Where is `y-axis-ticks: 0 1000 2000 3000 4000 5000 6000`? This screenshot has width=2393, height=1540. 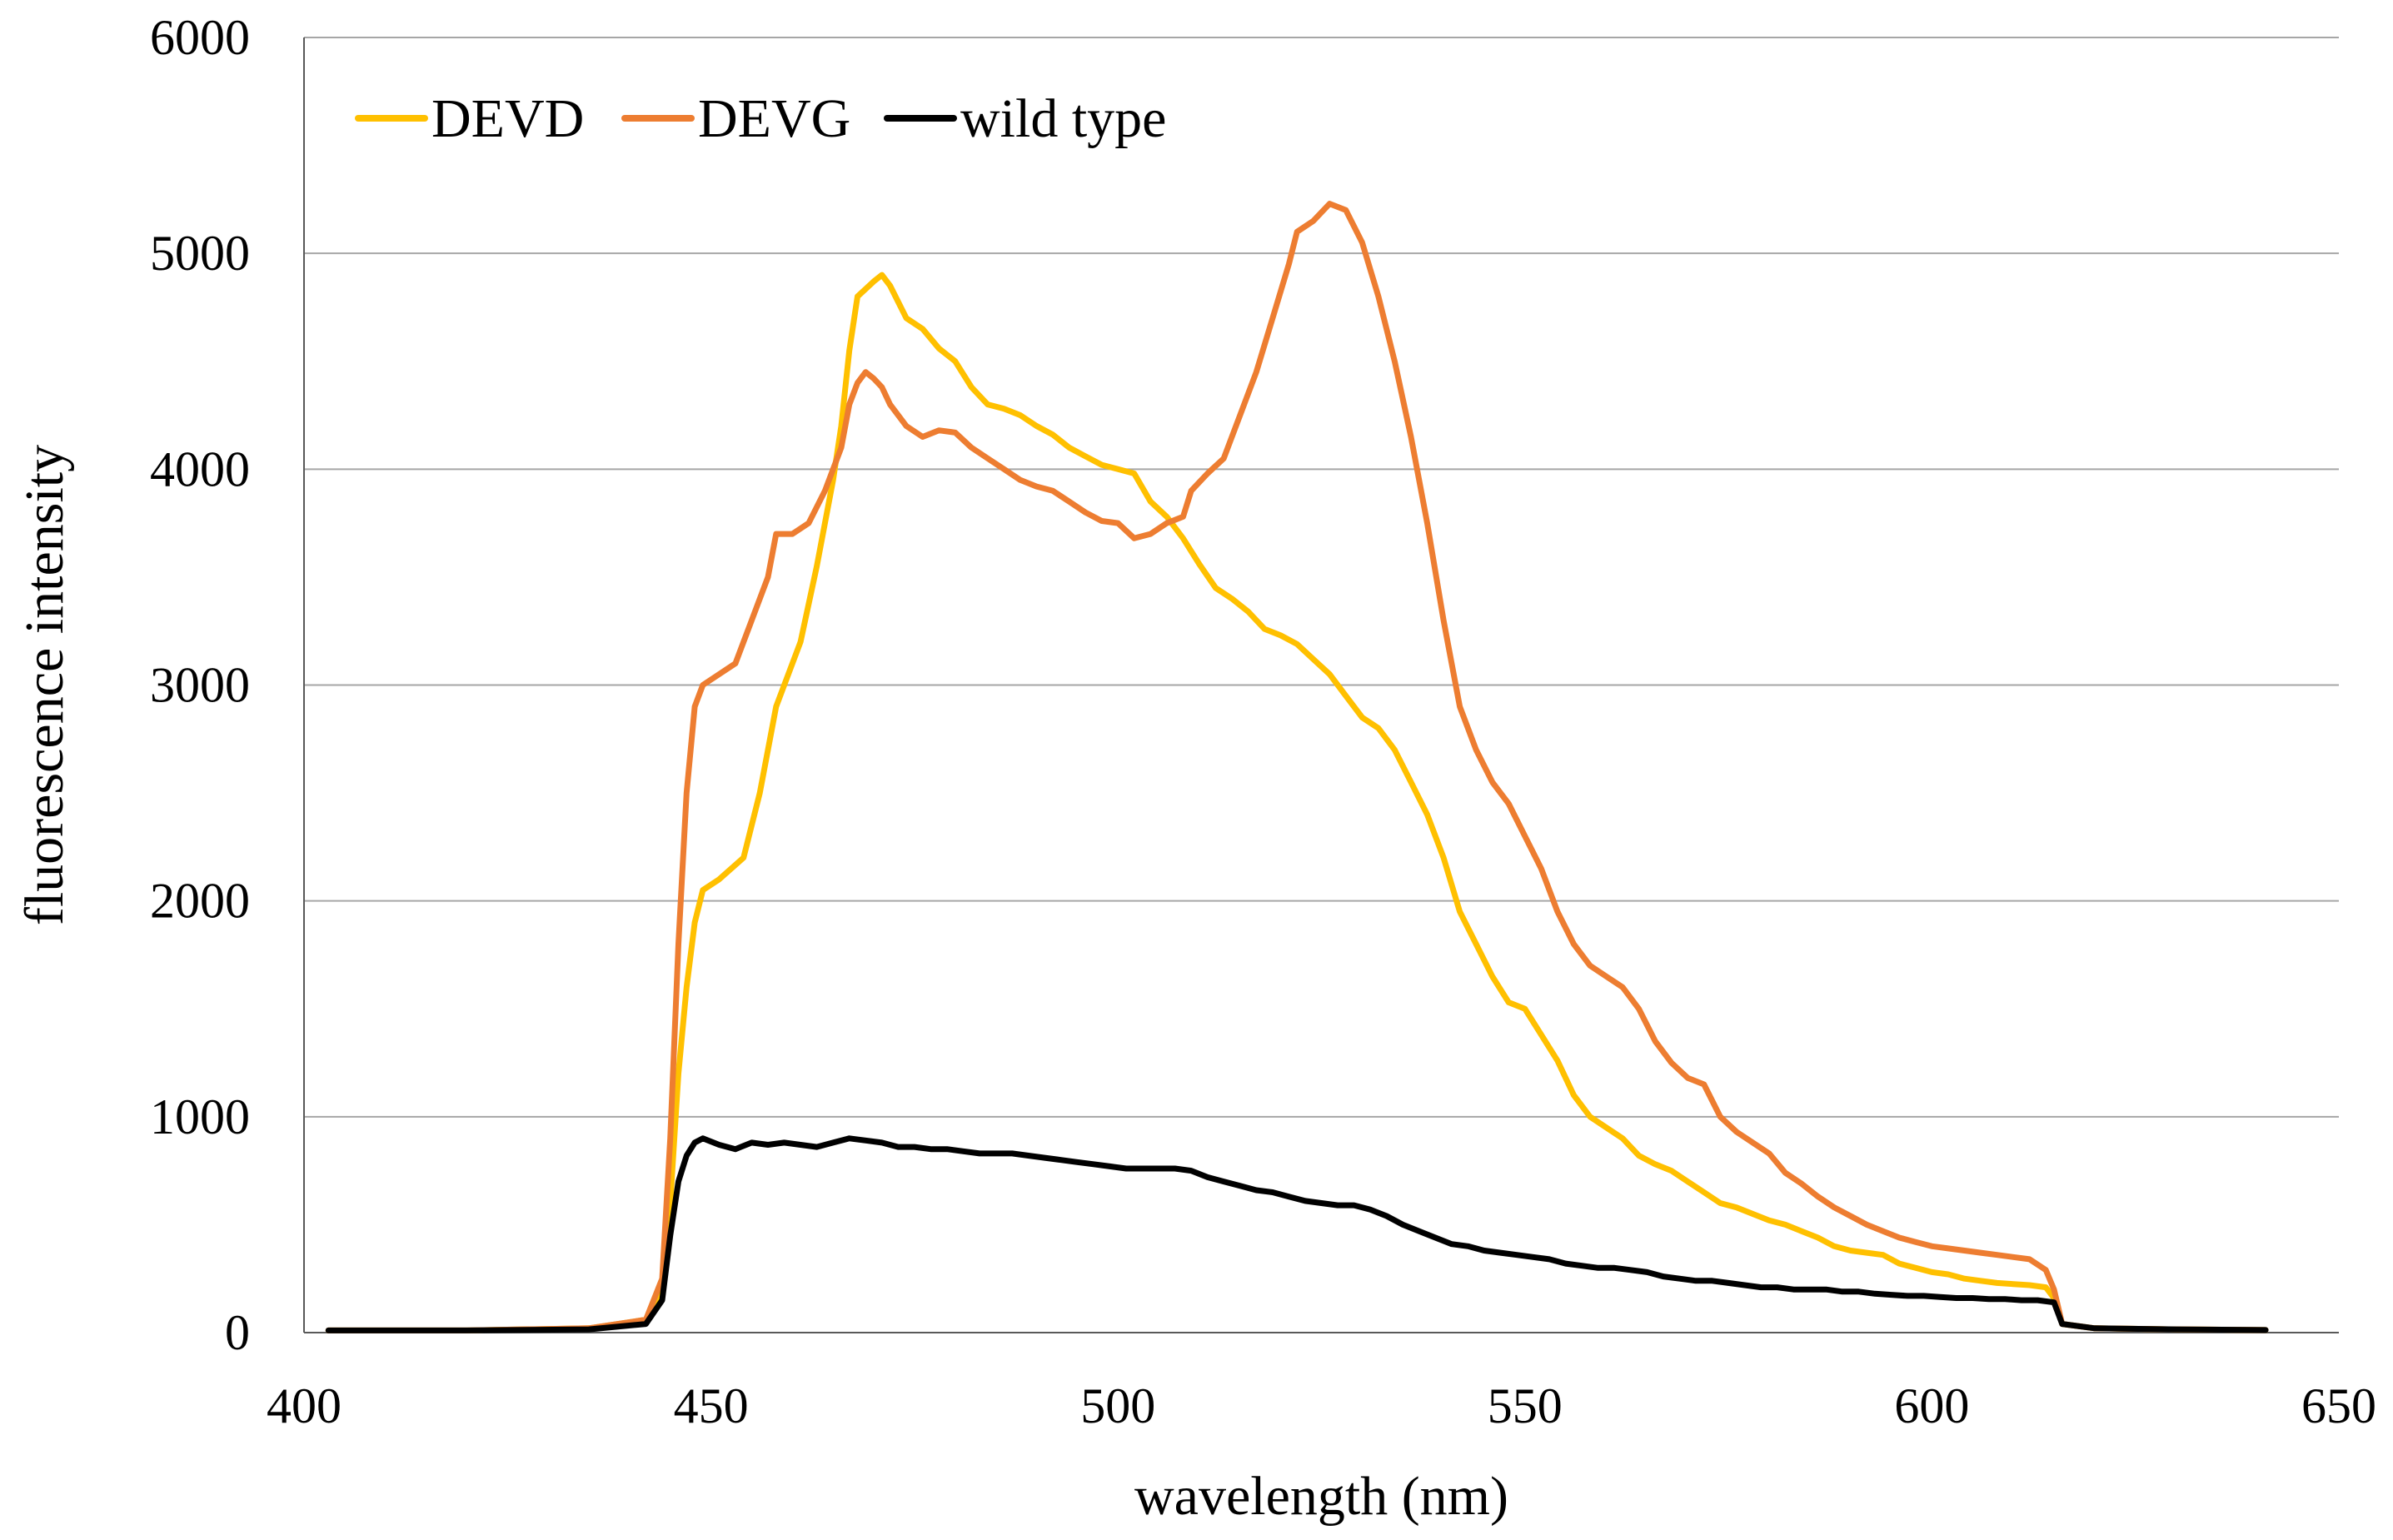 y-axis-ticks: 0 1000 2000 3000 4000 5000 6000 is located at coordinates (200, 685).